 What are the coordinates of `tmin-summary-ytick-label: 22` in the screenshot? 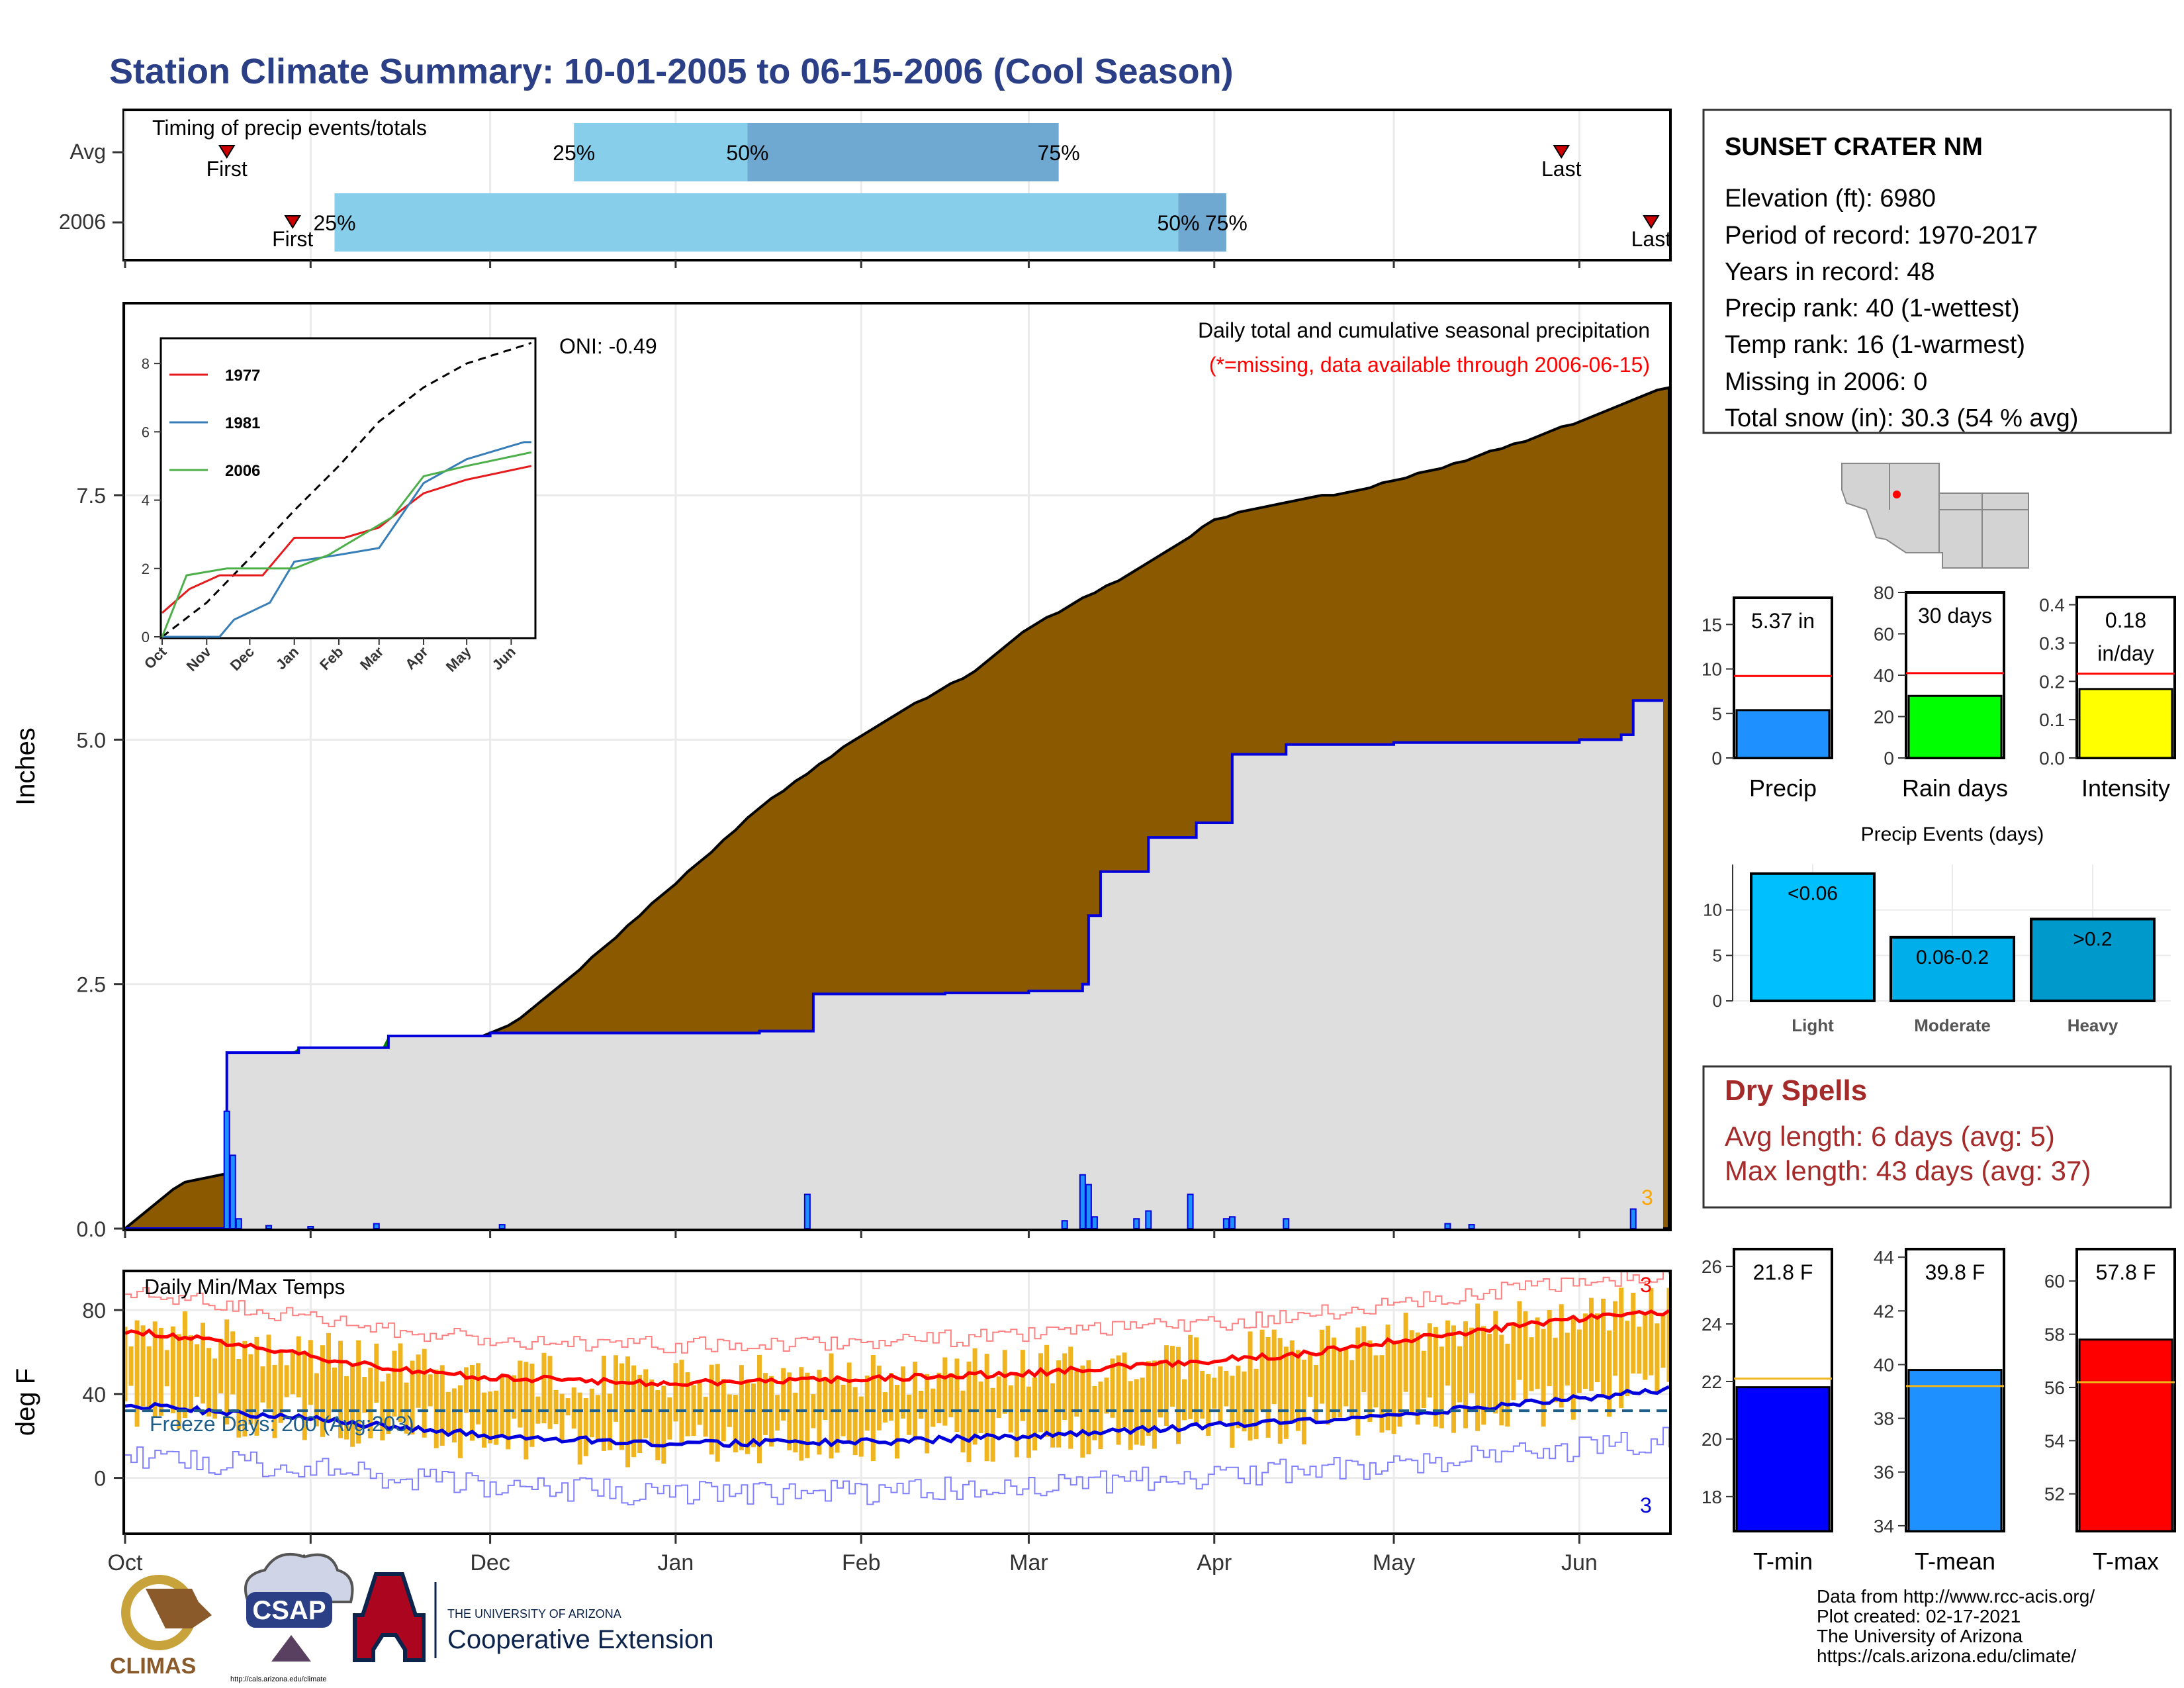 It's located at (1712, 1382).